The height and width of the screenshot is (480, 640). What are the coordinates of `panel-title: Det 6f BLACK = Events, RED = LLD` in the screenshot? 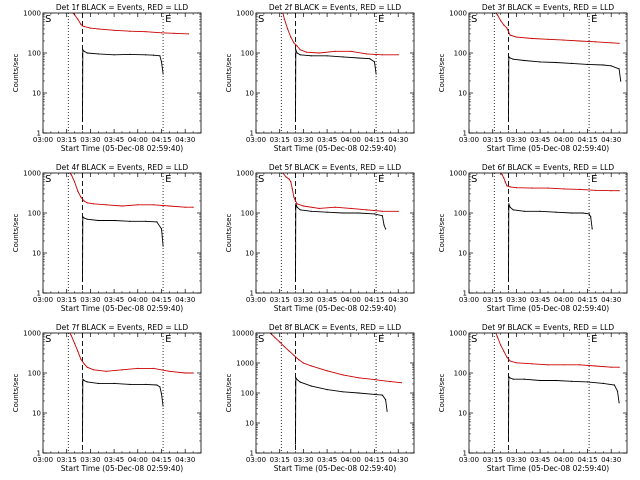 It's located at (548, 167).